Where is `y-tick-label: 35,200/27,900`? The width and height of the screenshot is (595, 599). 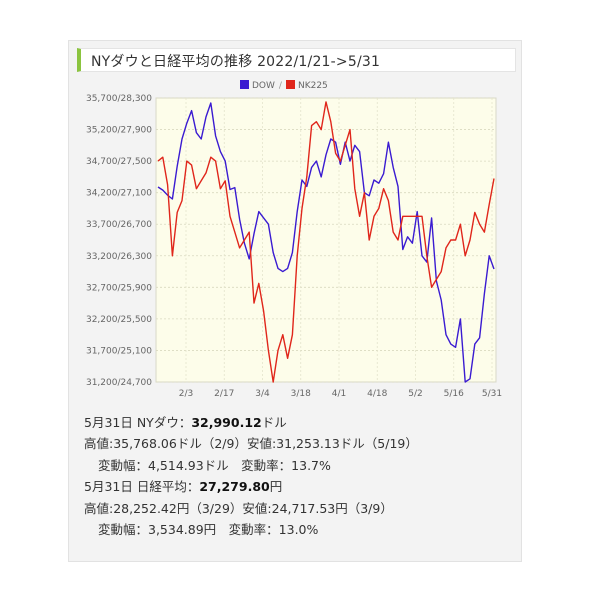
y-tick-label: 35,200/27,900 is located at coordinates (119, 131).